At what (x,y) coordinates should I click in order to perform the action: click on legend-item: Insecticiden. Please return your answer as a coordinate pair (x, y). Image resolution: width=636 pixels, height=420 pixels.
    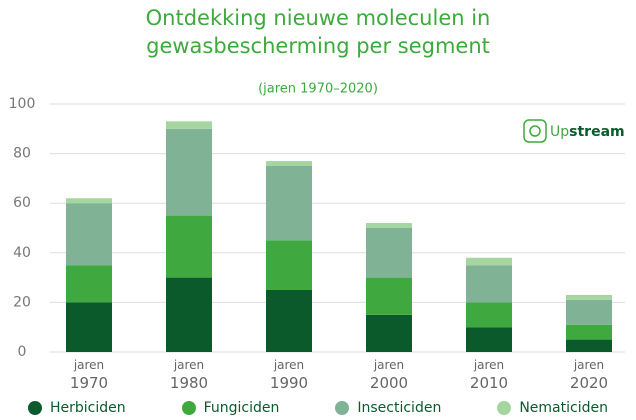
    Looking at the image, I should click on (388, 408).